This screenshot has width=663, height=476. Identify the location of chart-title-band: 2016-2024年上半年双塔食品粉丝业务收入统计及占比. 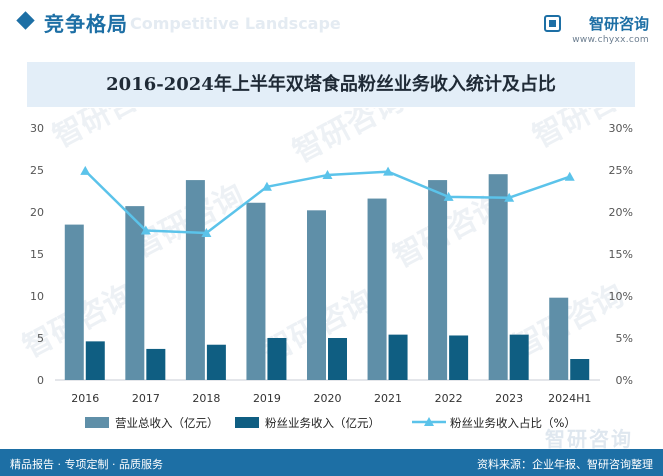
(331, 84).